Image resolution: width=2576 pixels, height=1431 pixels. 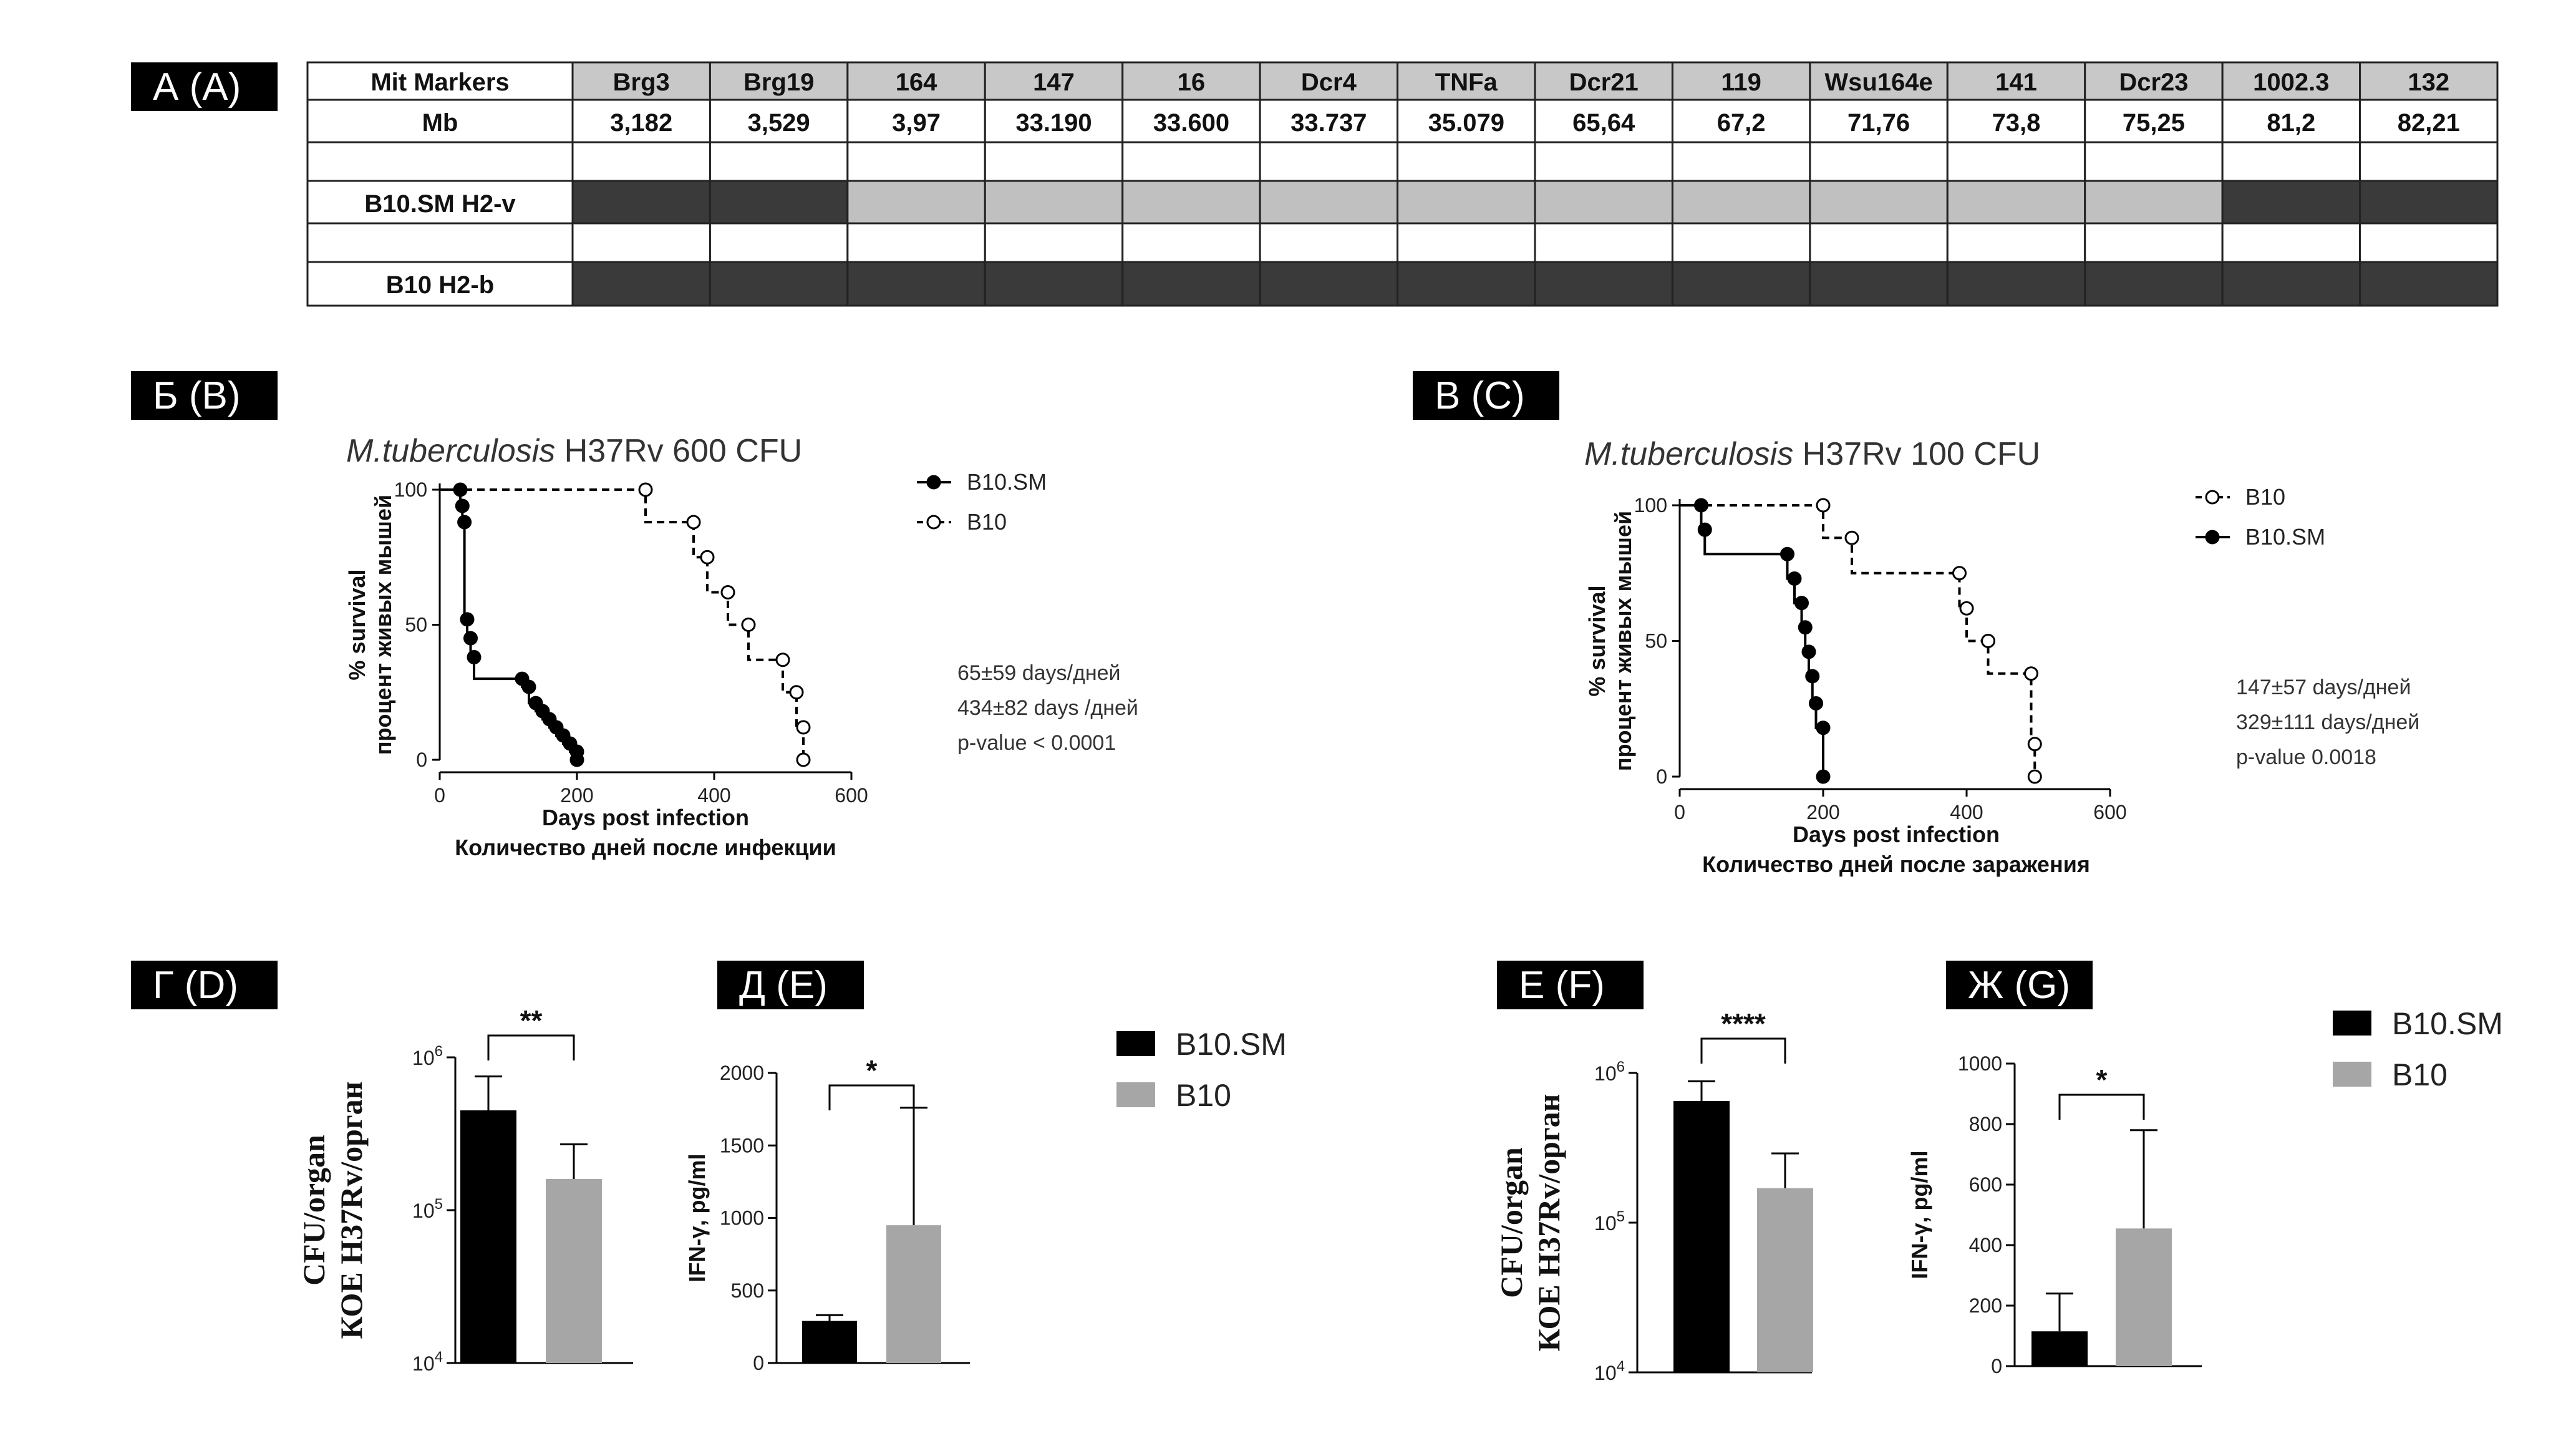 What do you see at coordinates (748, 1290) in the screenshot?
I see `y-tick-label: 500` at bounding box center [748, 1290].